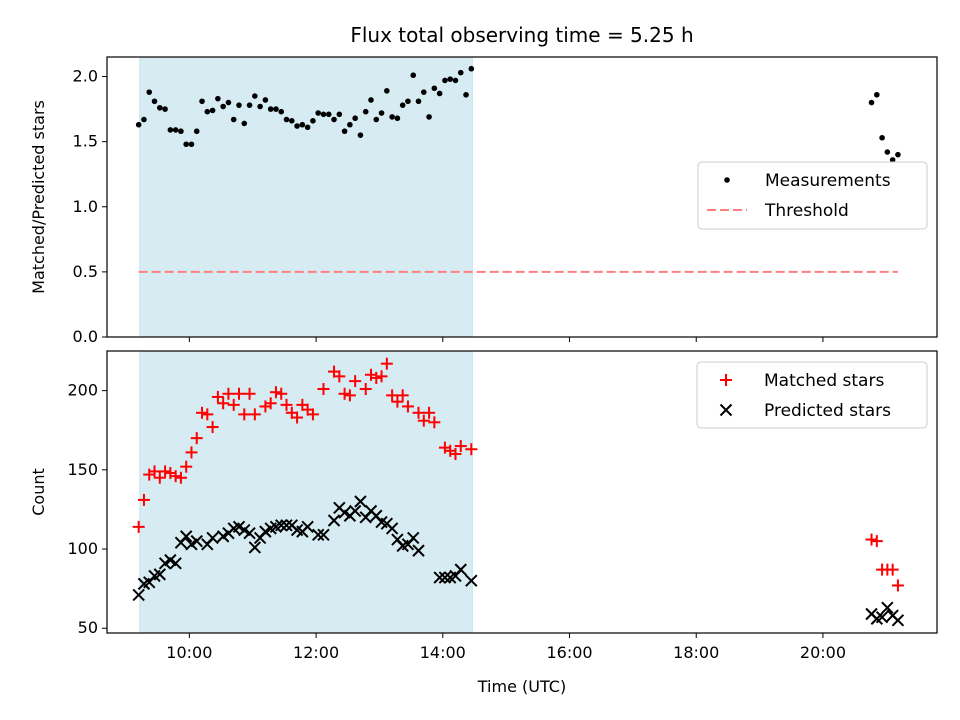 The height and width of the screenshot is (720, 960). Describe the element at coordinates (85, 336) in the screenshot. I see `y-tick-label: 0.0` at that location.